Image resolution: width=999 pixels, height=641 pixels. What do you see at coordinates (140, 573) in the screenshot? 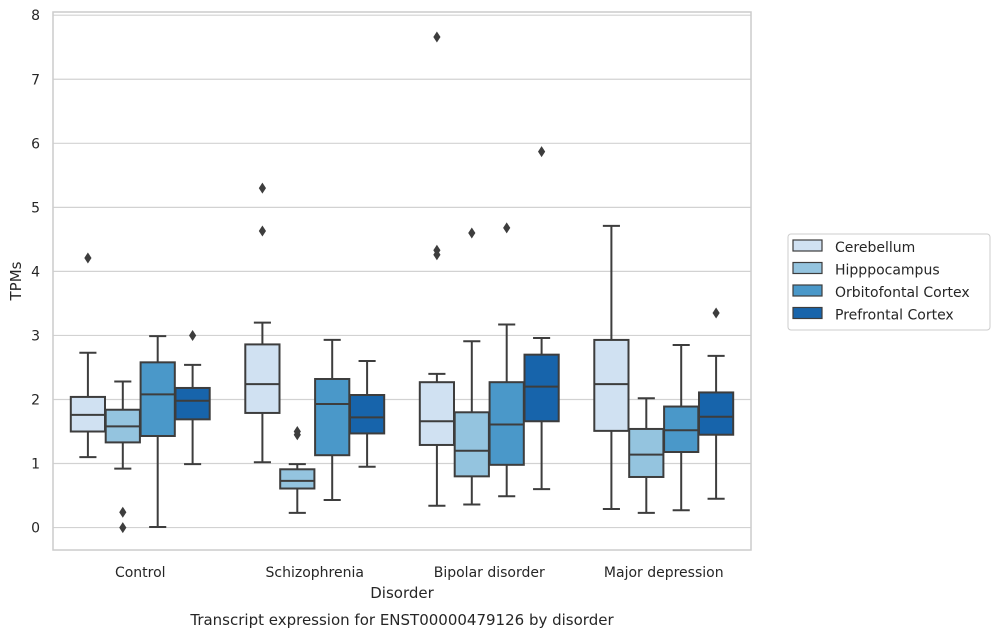
I see `x-tick-label: Control` at bounding box center [140, 573].